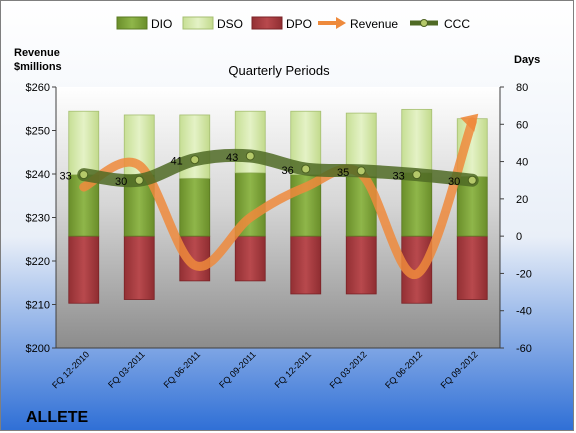 This screenshot has width=576, height=433. Describe the element at coordinates (424, 23) in the screenshot. I see `legend-marker-ccc` at that location.